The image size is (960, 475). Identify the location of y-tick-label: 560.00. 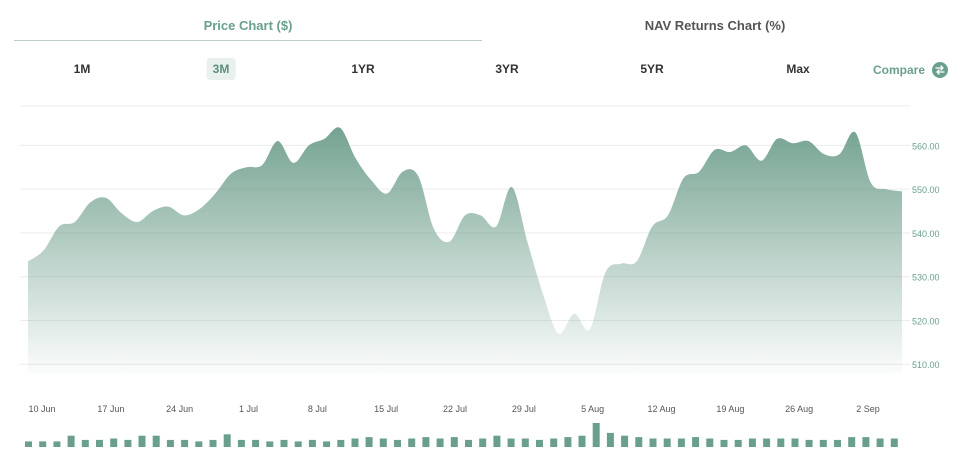
(926, 146).